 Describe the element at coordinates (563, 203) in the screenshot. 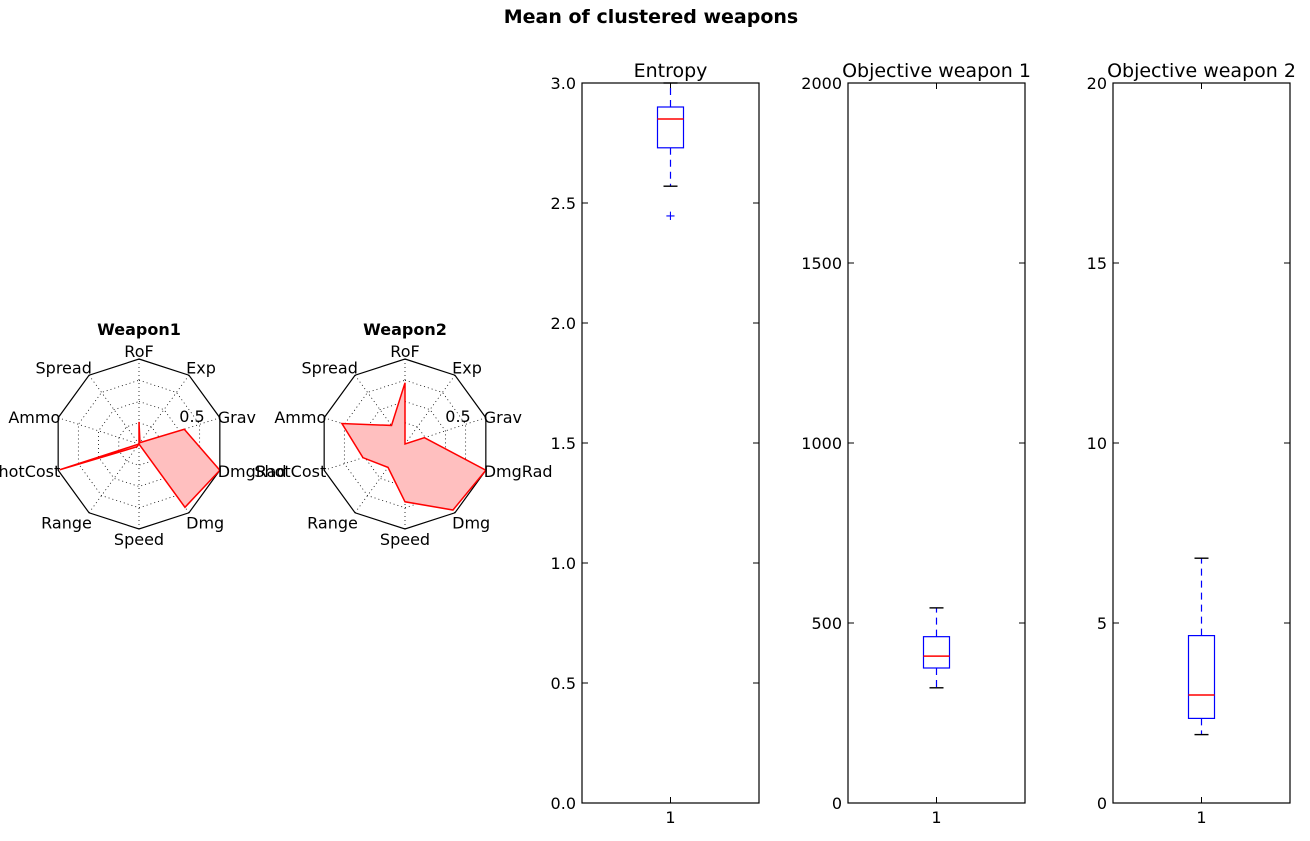

I see `box-entropy-ytick-label: 2.5` at that location.